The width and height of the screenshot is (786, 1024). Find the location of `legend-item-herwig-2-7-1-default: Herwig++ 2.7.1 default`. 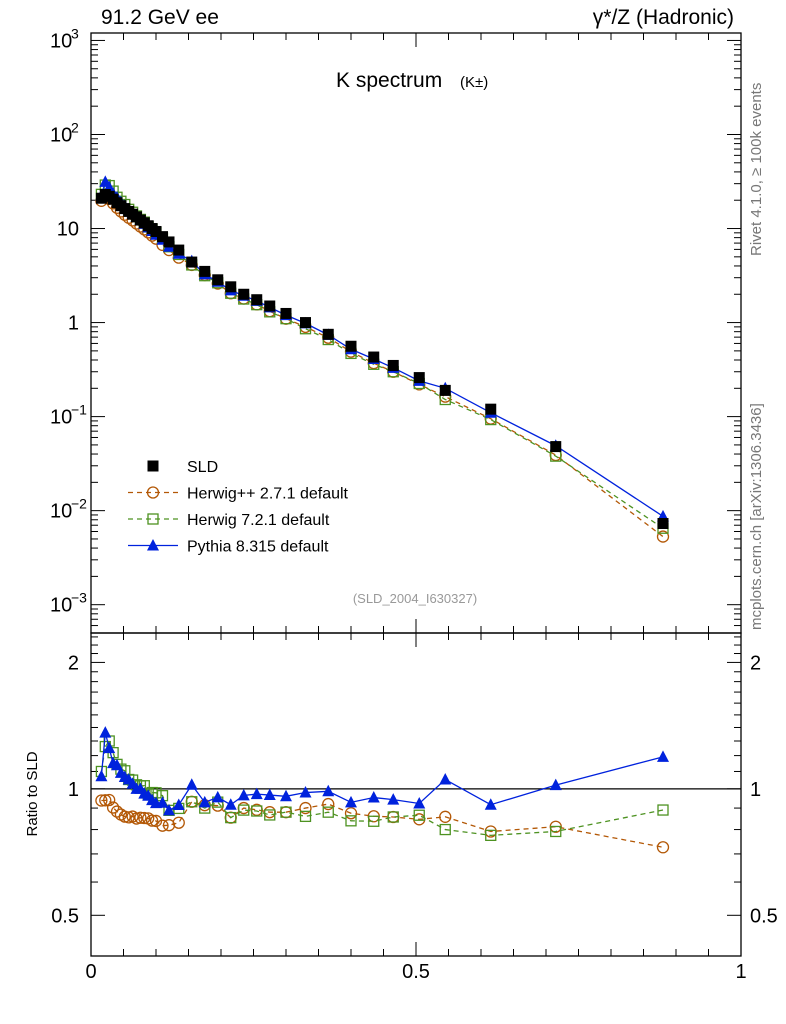

legend-item-herwig-2-7-1-default: Herwig++ 2.7.1 default is located at coordinates (238, 494).